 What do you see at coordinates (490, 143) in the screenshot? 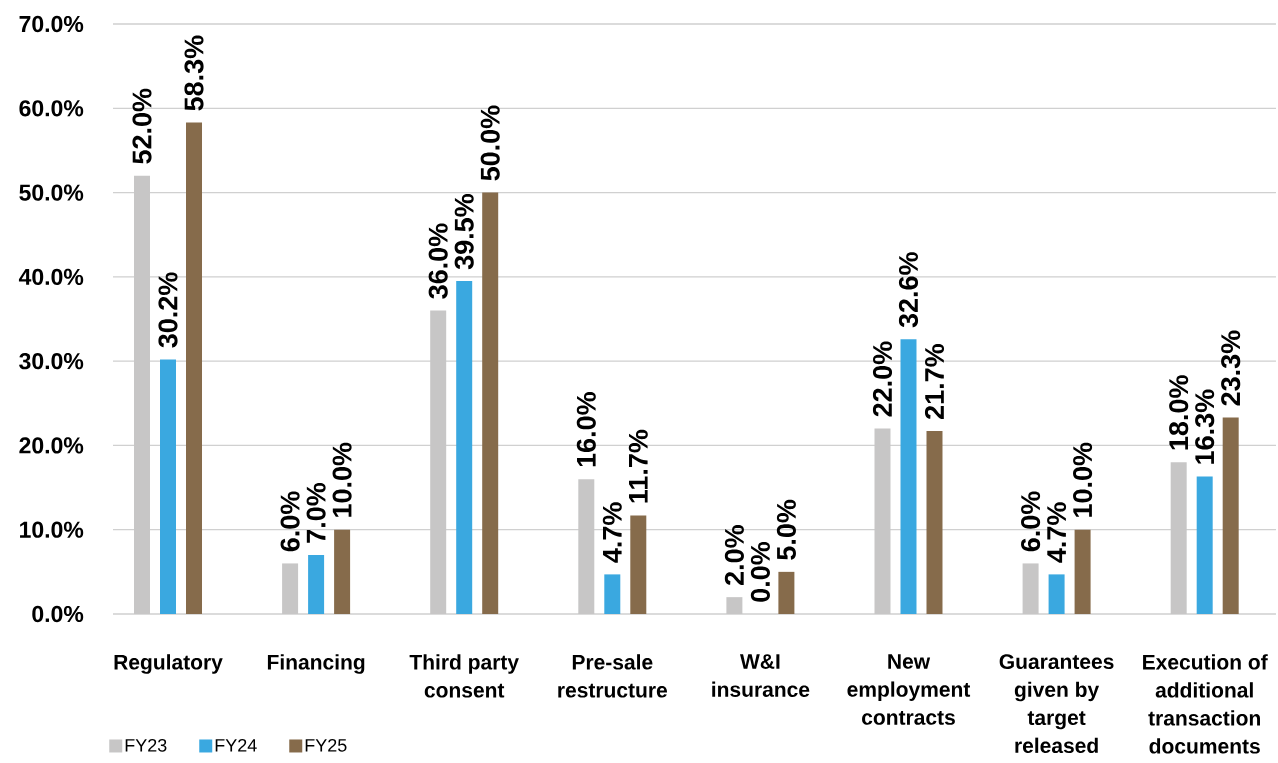
I see `data-label: 50.0%` at bounding box center [490, 143].